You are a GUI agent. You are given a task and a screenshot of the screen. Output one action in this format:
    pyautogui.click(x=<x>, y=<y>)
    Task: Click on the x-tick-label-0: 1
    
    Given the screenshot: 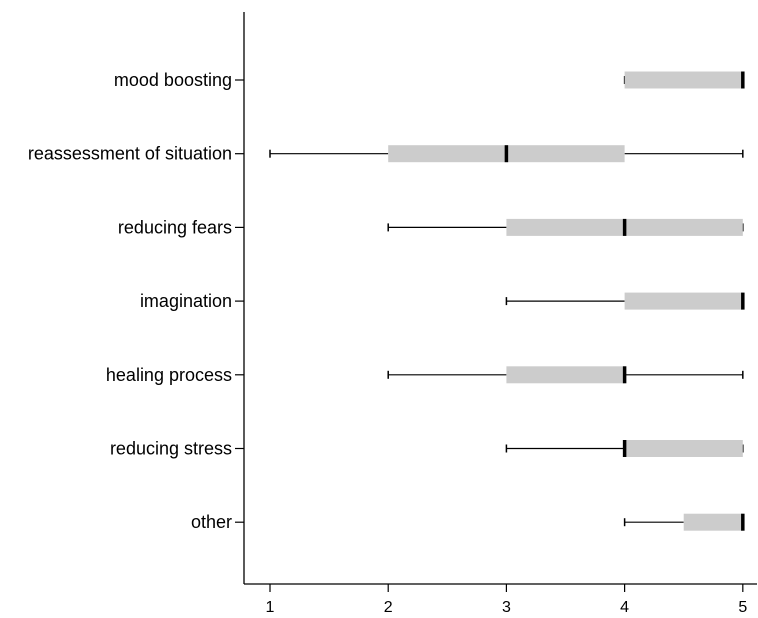 What is the action you would take?
    pyautogui.click(x=270, y=607)
    